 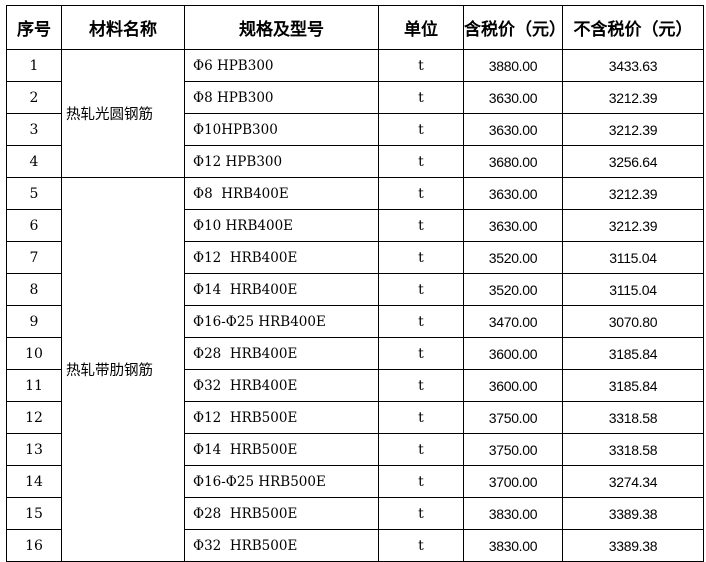 What do you see at coordinates (513, 161) in the screenshot?
I see `price-with-tax: 3680.00` at bounding box center [513, 161].